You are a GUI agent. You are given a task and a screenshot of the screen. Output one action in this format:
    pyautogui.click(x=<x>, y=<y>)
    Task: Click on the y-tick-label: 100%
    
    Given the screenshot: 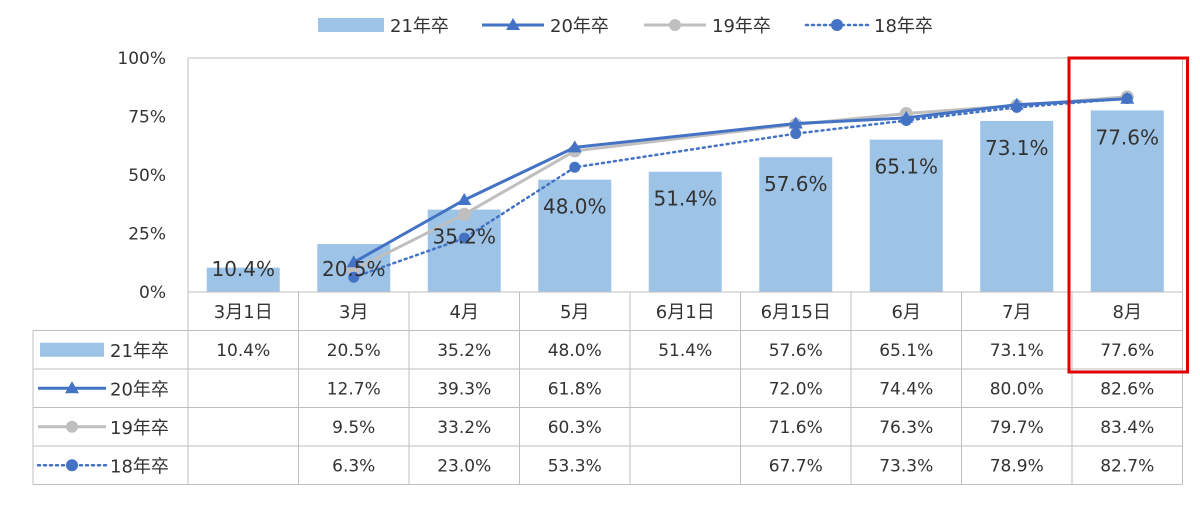 What is the action you would take?
    pyautogui.click(x=141, y=59)
    